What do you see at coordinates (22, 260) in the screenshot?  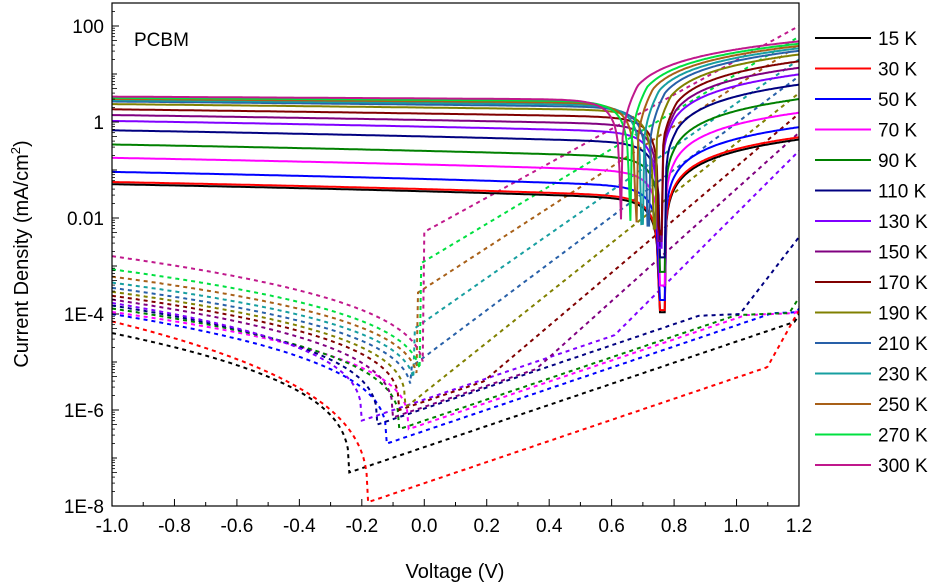 I see `y-axis-title-main: Current Density (mA/cm` at bounding box center [22, 260].